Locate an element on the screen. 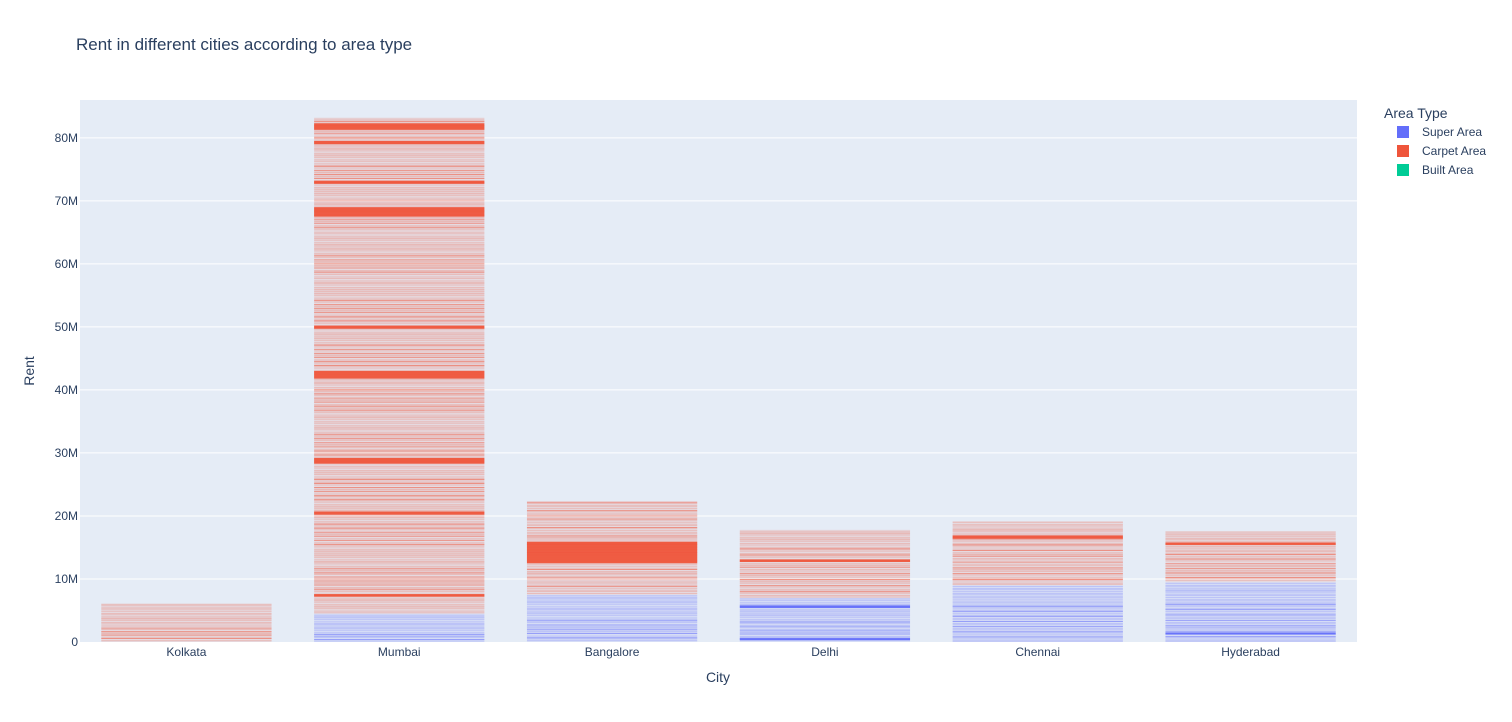  legend-item-built-area: Built Area is located at coordinates (1435, 170).